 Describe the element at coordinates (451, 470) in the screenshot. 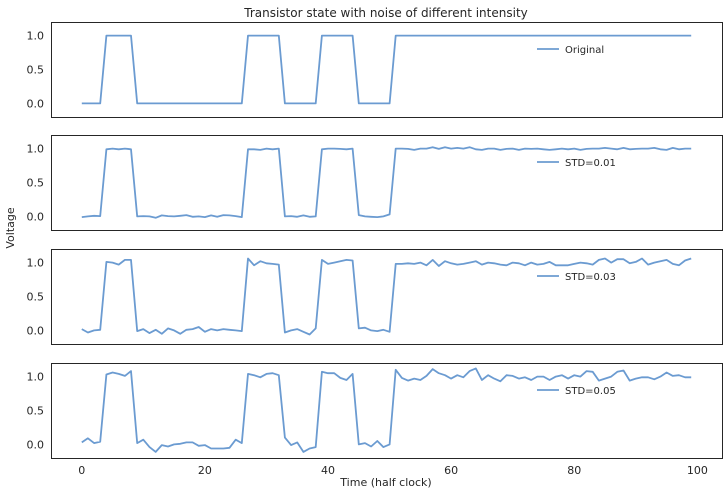

I see `x-tick-label: 60` at that location.